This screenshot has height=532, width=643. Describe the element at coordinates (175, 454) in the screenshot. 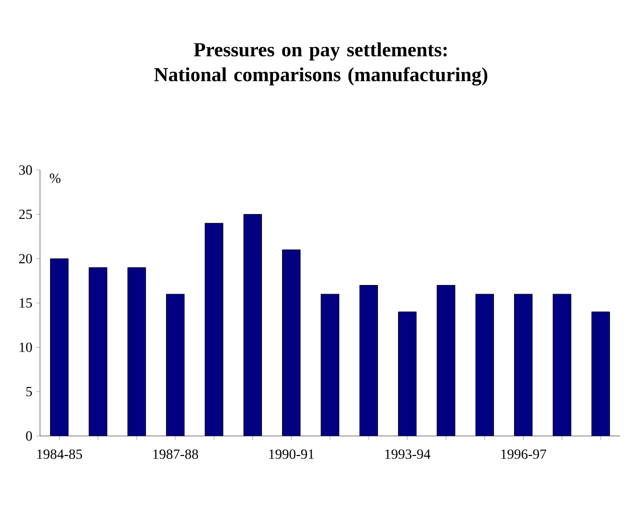

I see `x-tick-label: 1987-88` at that location.